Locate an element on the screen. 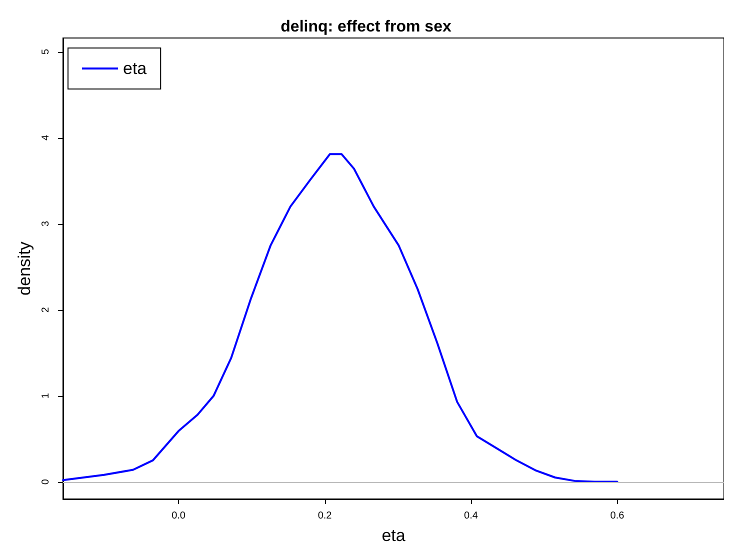  y-tick-label: 2 is located at coordinates (46, 309).